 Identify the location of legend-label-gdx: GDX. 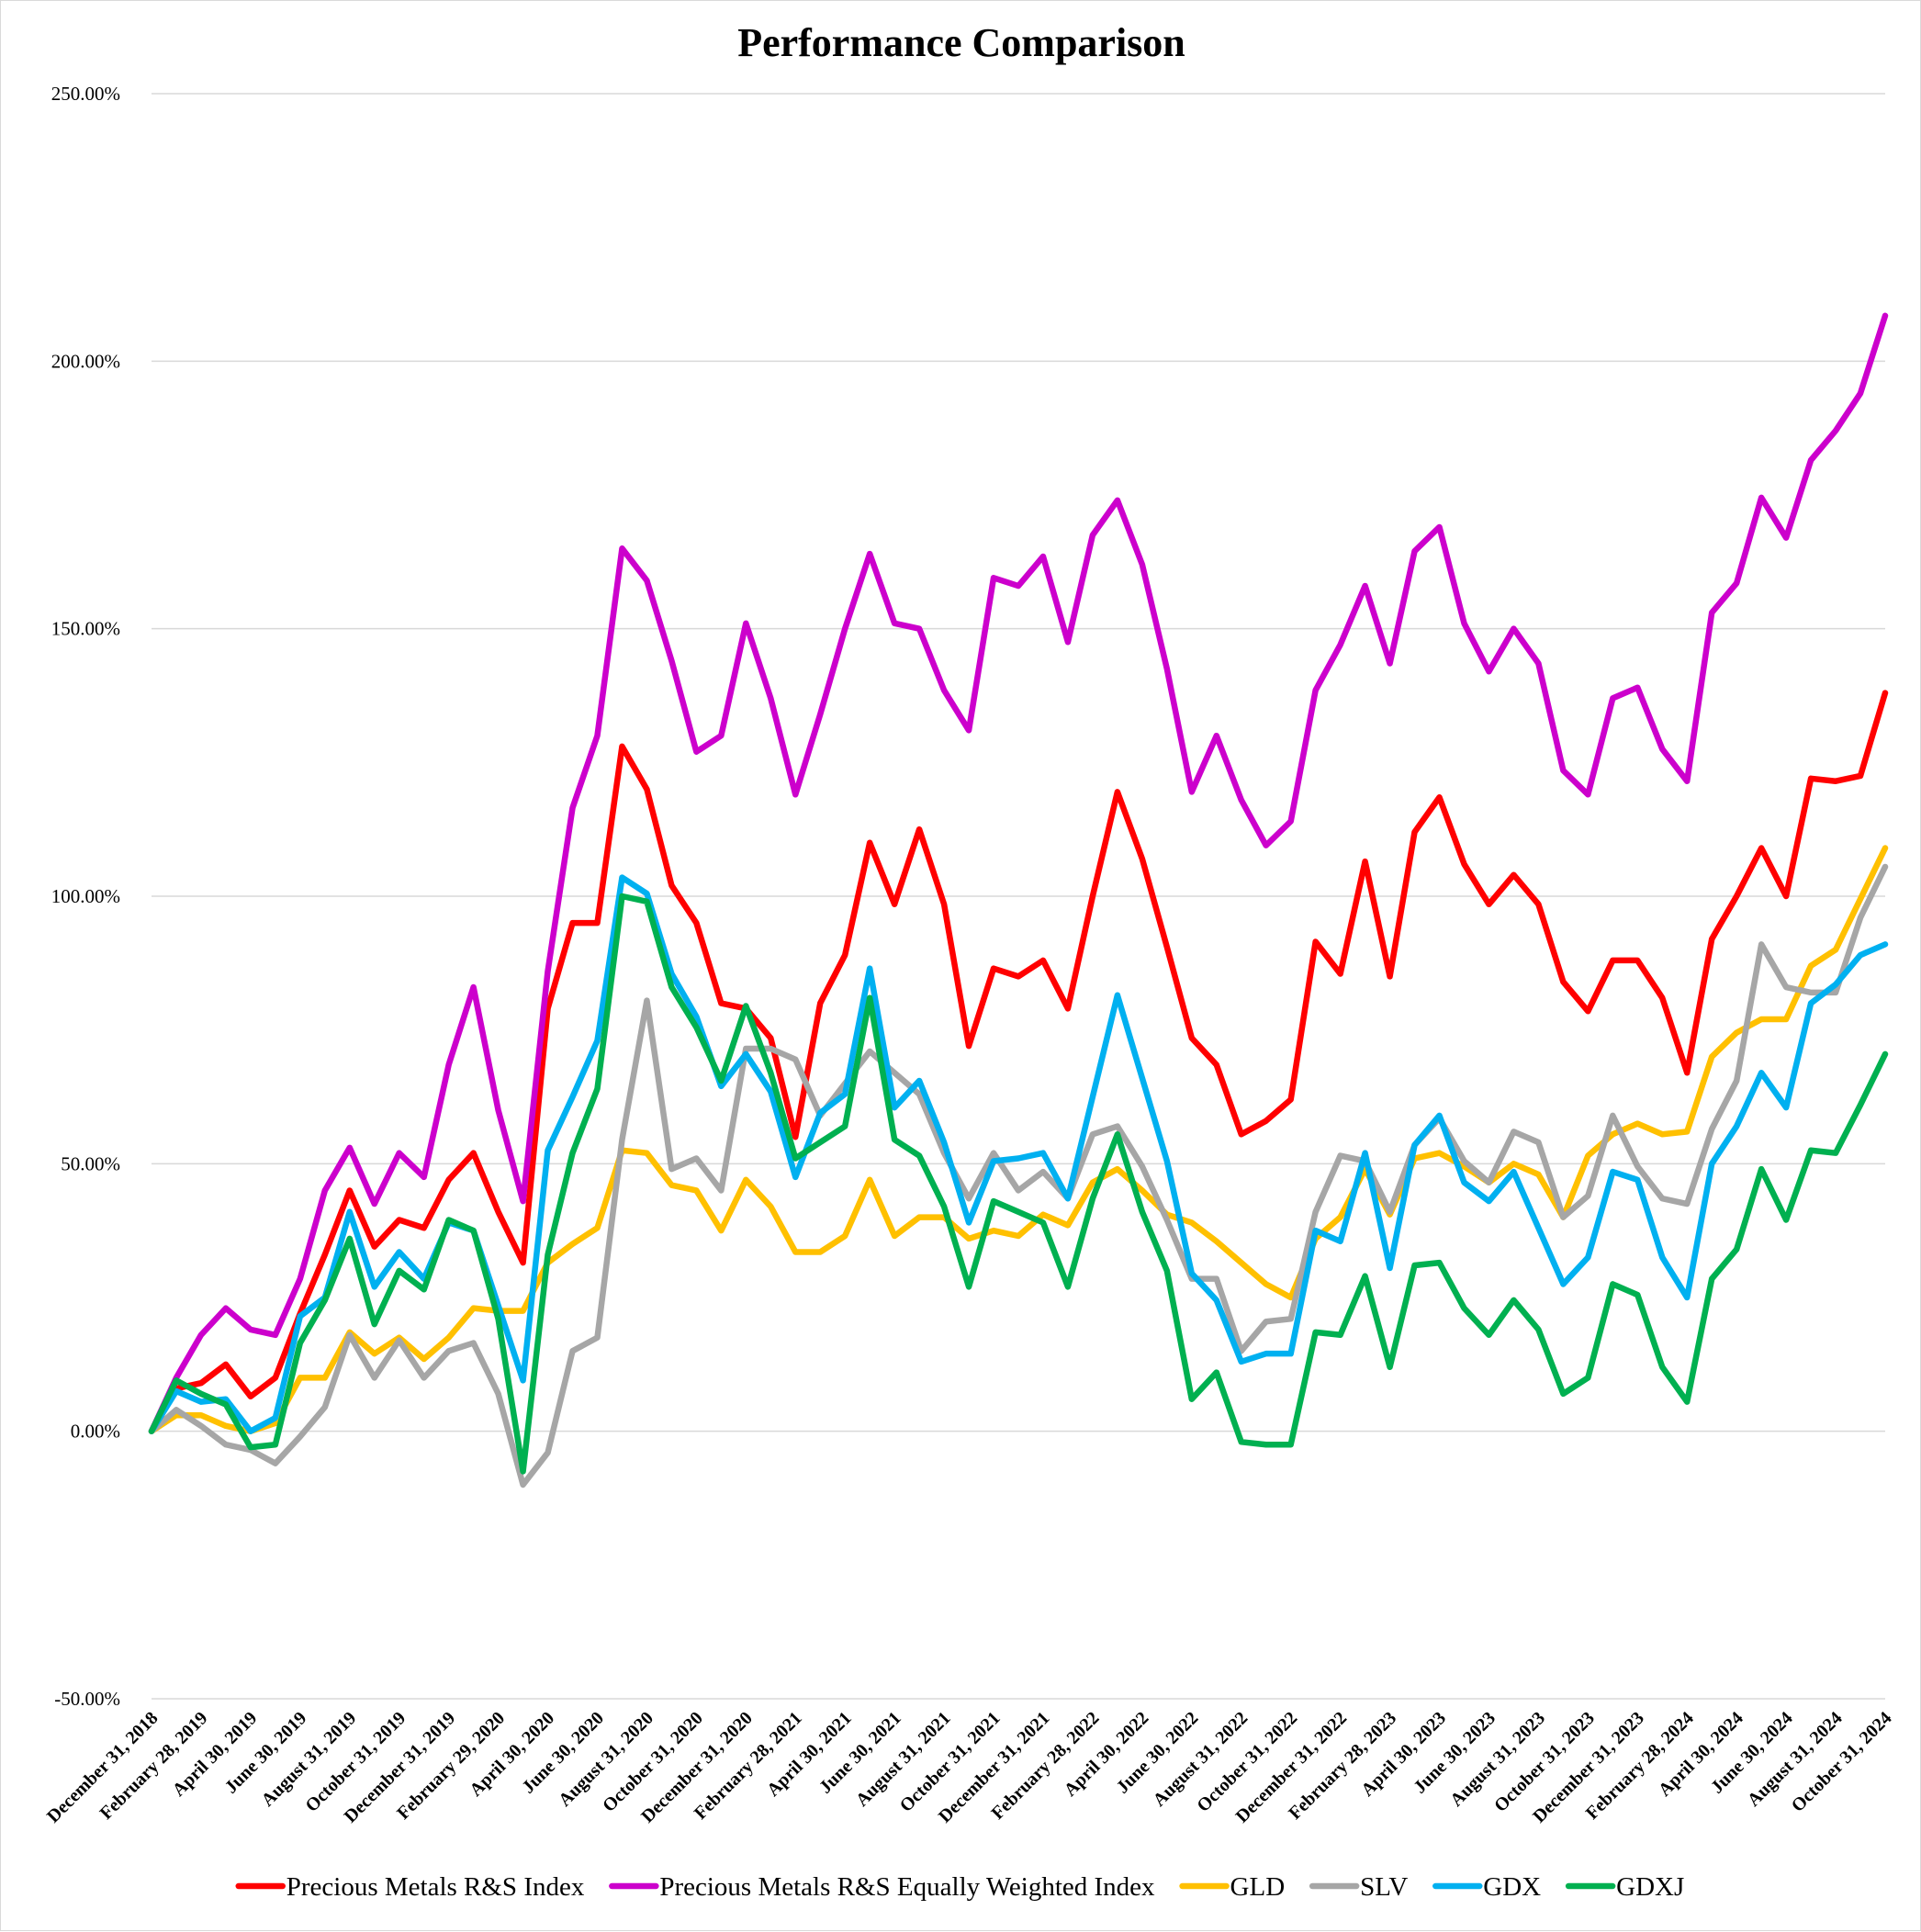
(1512, 1887).